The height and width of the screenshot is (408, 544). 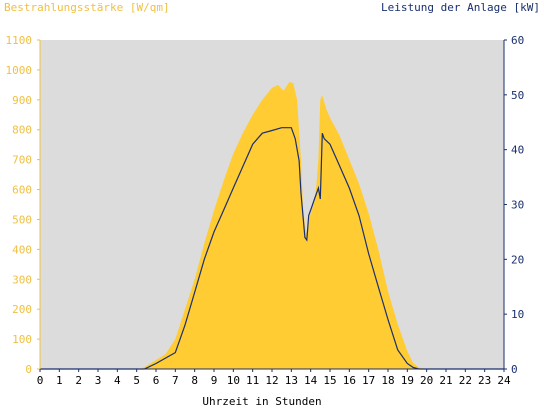 What do you see at coordinates (484, 380) in the screenshot?
I see `x-tick-label: 23` at bounding box center [484, 380].